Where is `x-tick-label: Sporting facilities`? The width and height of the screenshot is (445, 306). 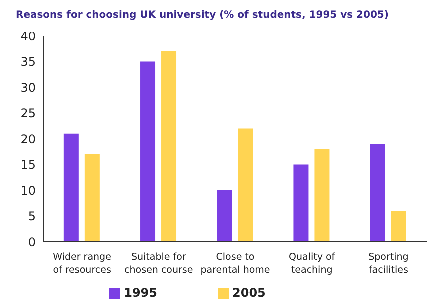 x-tick-label: Sporting facilities is located at coordinates (388, 264).